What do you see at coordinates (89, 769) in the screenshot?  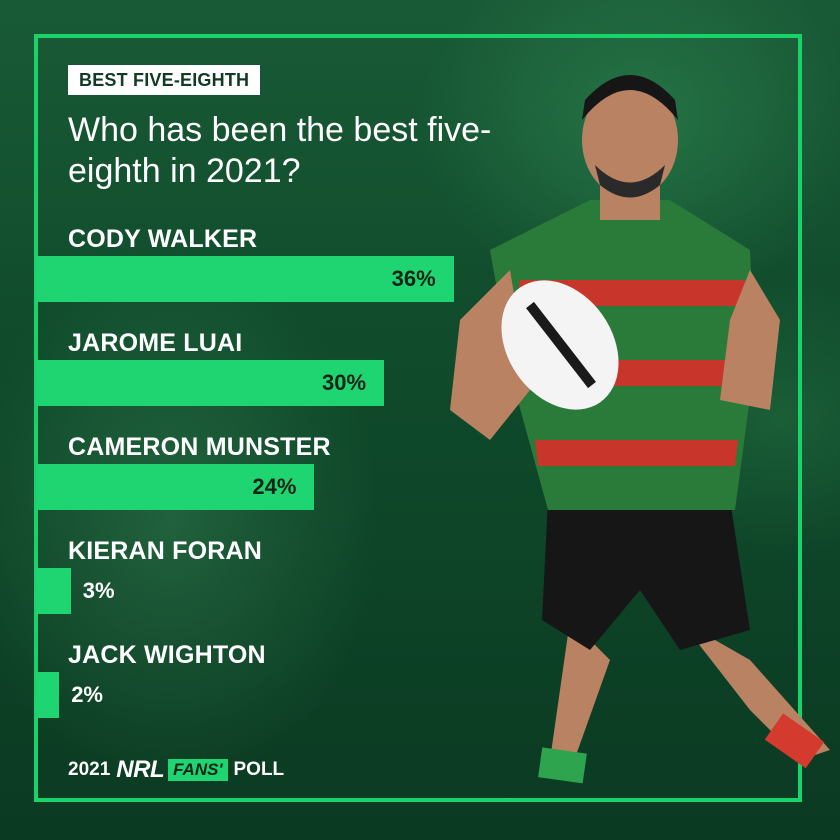 I see `footer-year: 2021` at bounding box center [89, 769].